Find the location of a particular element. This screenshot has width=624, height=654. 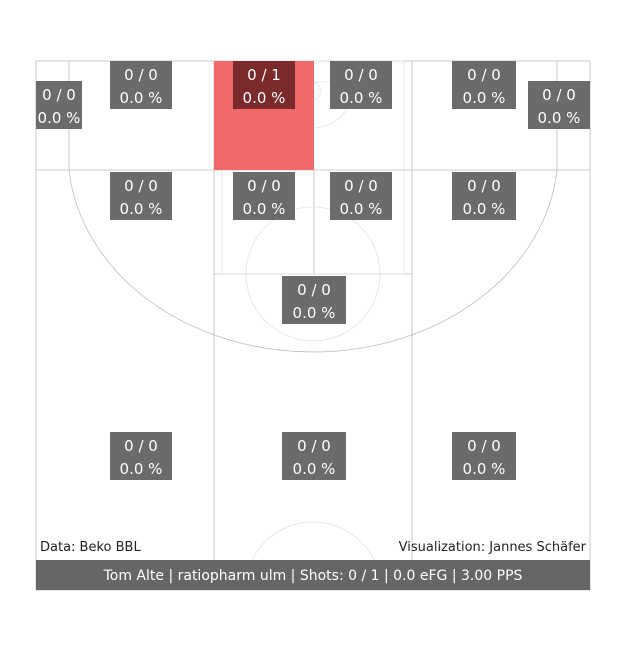

center-circle is located at coordinates (313, 556).